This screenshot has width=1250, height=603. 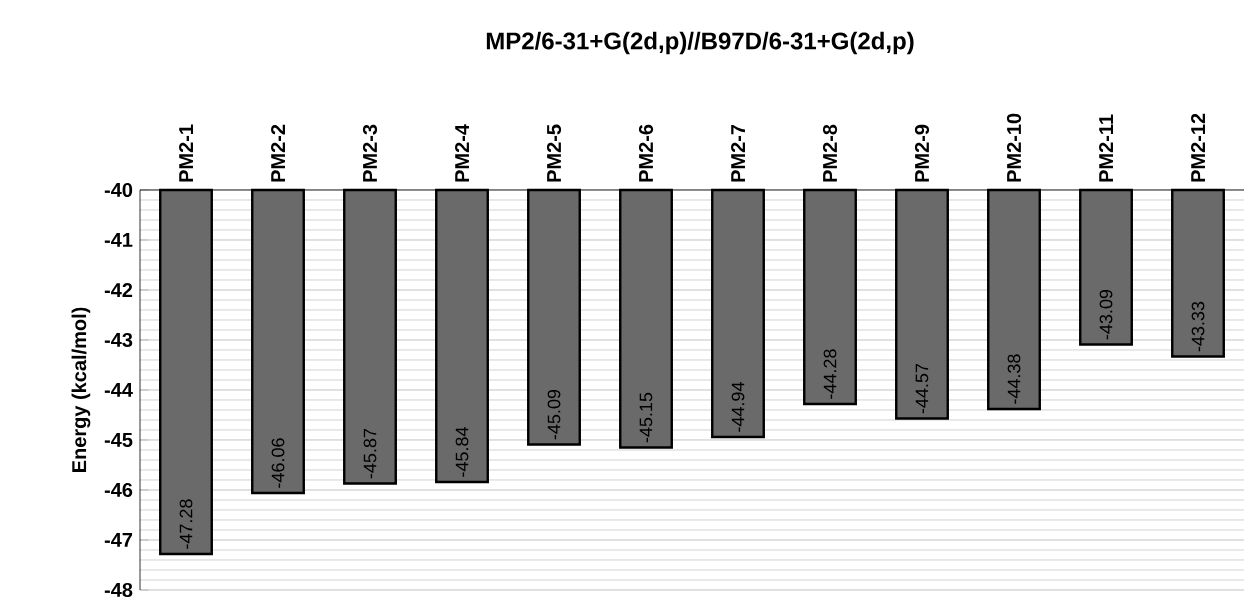 What do you see at coordinates (118, 590) in the screenshot?
I see `y-tick-label: -48` at bounding box center [118, 590].